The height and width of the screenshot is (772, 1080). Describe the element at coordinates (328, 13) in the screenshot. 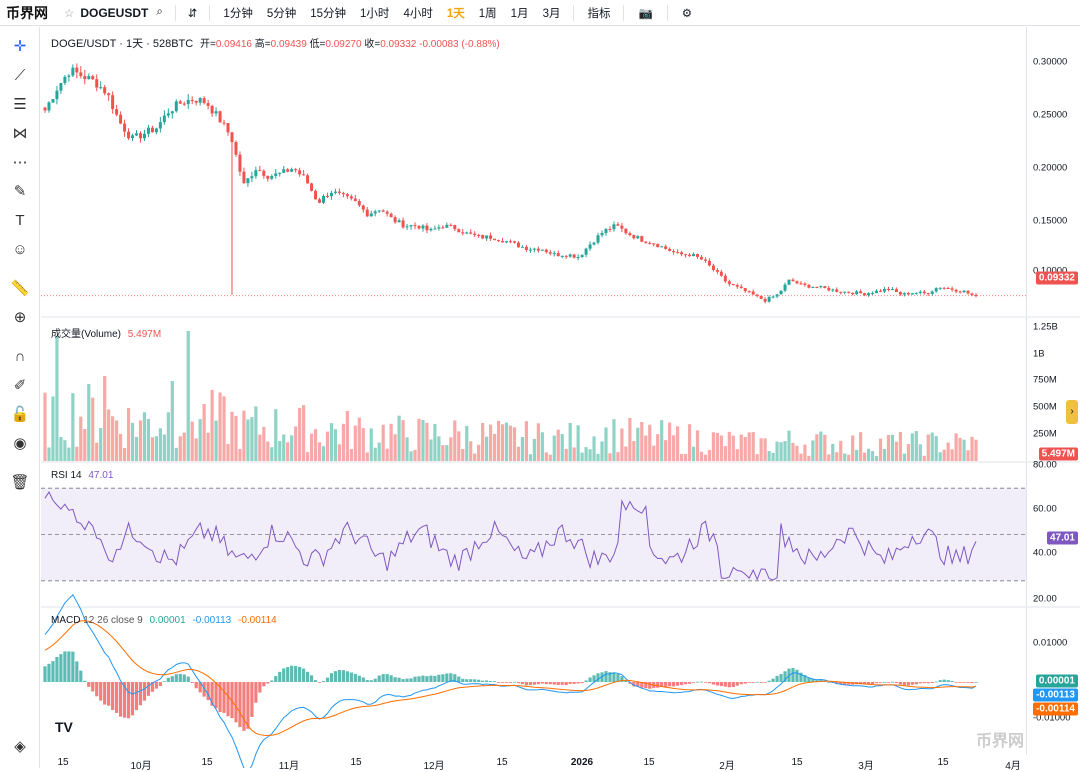

I see `interval-15m: 15分钟` at that location.